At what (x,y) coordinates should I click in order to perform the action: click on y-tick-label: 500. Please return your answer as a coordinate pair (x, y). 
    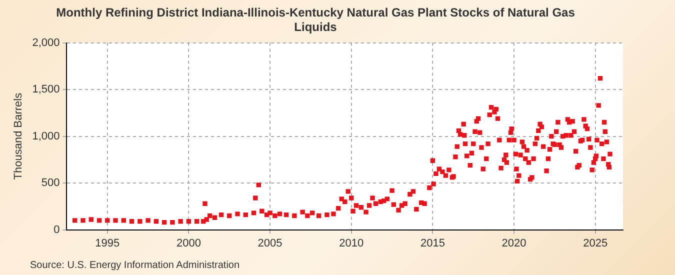
    Looking at the image, I should click on (50, 183).